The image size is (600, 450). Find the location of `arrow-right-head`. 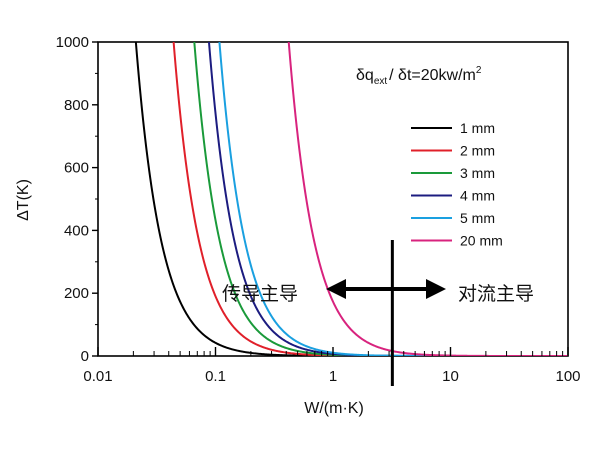

arrow-right-head is located at coordinates (436, 289).